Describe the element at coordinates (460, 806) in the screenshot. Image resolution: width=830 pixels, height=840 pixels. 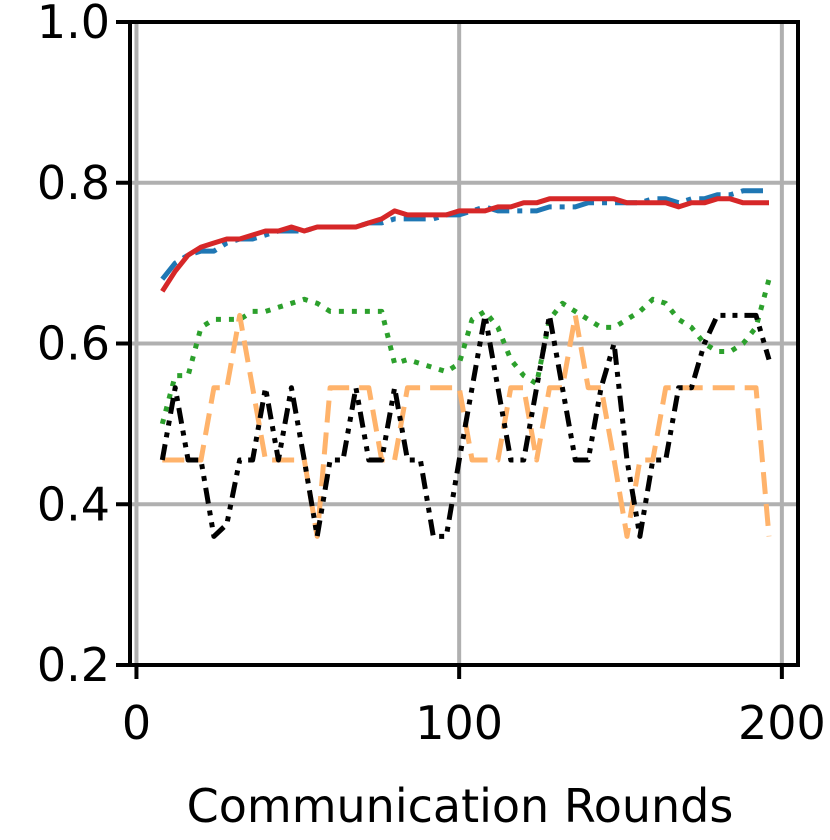
I see `x-axis-title: Communication Rounds` at that location.